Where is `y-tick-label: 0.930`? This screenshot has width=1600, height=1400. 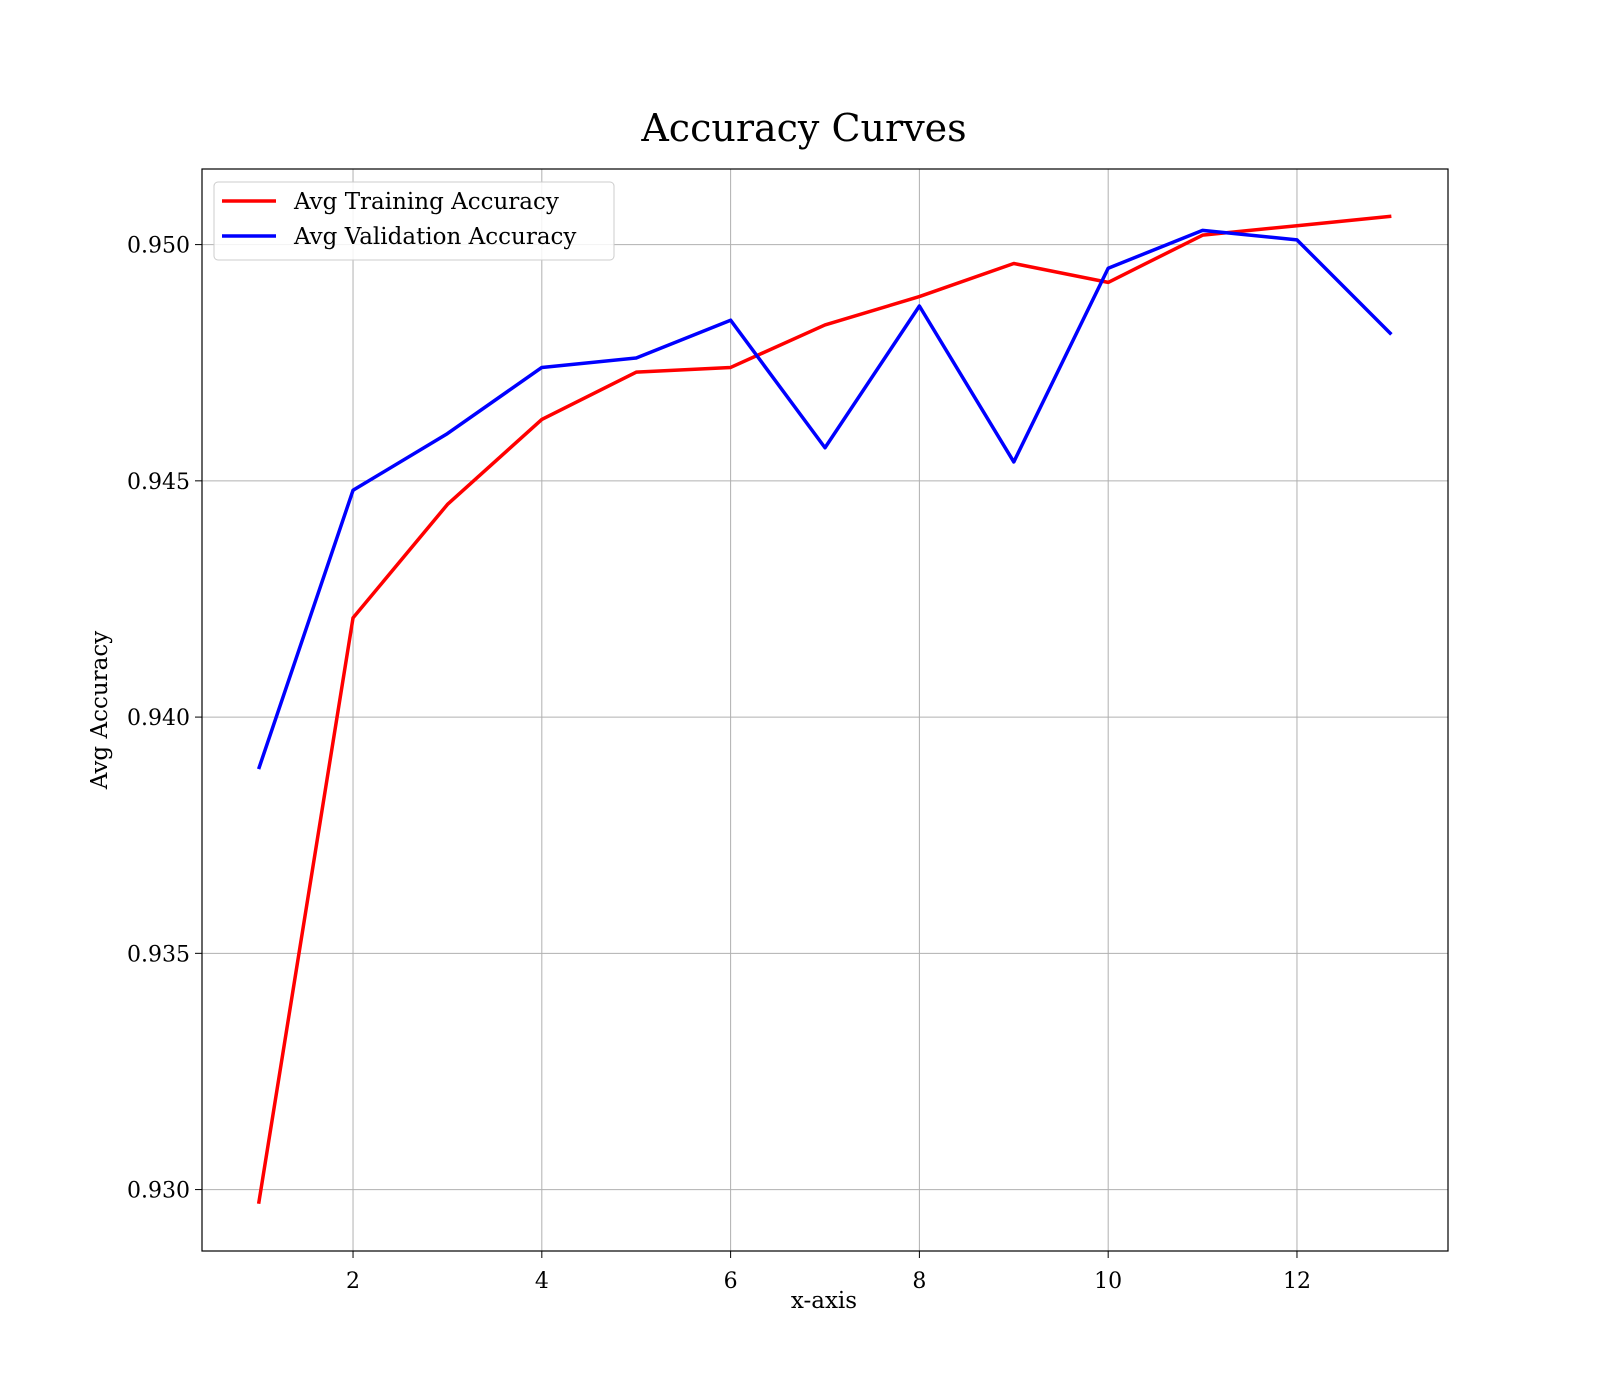
y-tick-label: 0.930 is located at coordinates (158, 1191).